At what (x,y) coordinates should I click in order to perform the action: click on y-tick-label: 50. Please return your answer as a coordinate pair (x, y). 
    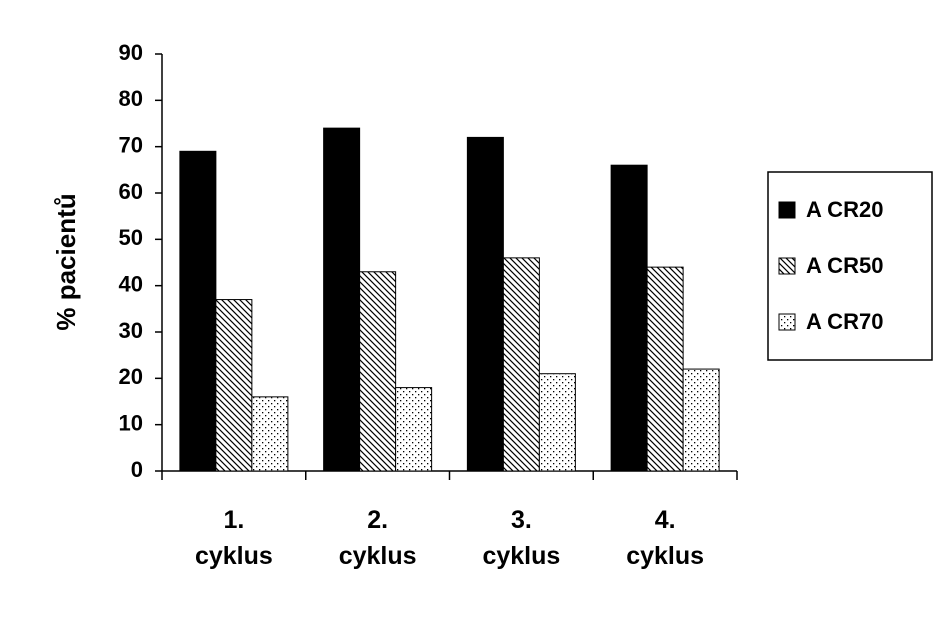
    Looking at the image, I should click on (131, 237).